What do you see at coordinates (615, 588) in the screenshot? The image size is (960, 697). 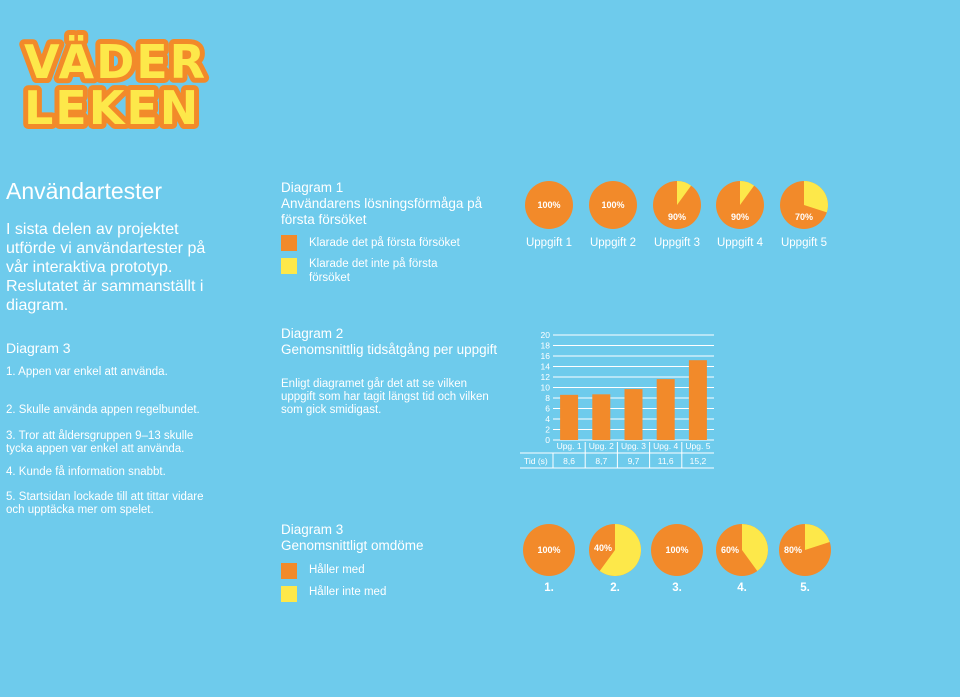 I see `rating-label-2: 2.` at bounding box center [615, 588].